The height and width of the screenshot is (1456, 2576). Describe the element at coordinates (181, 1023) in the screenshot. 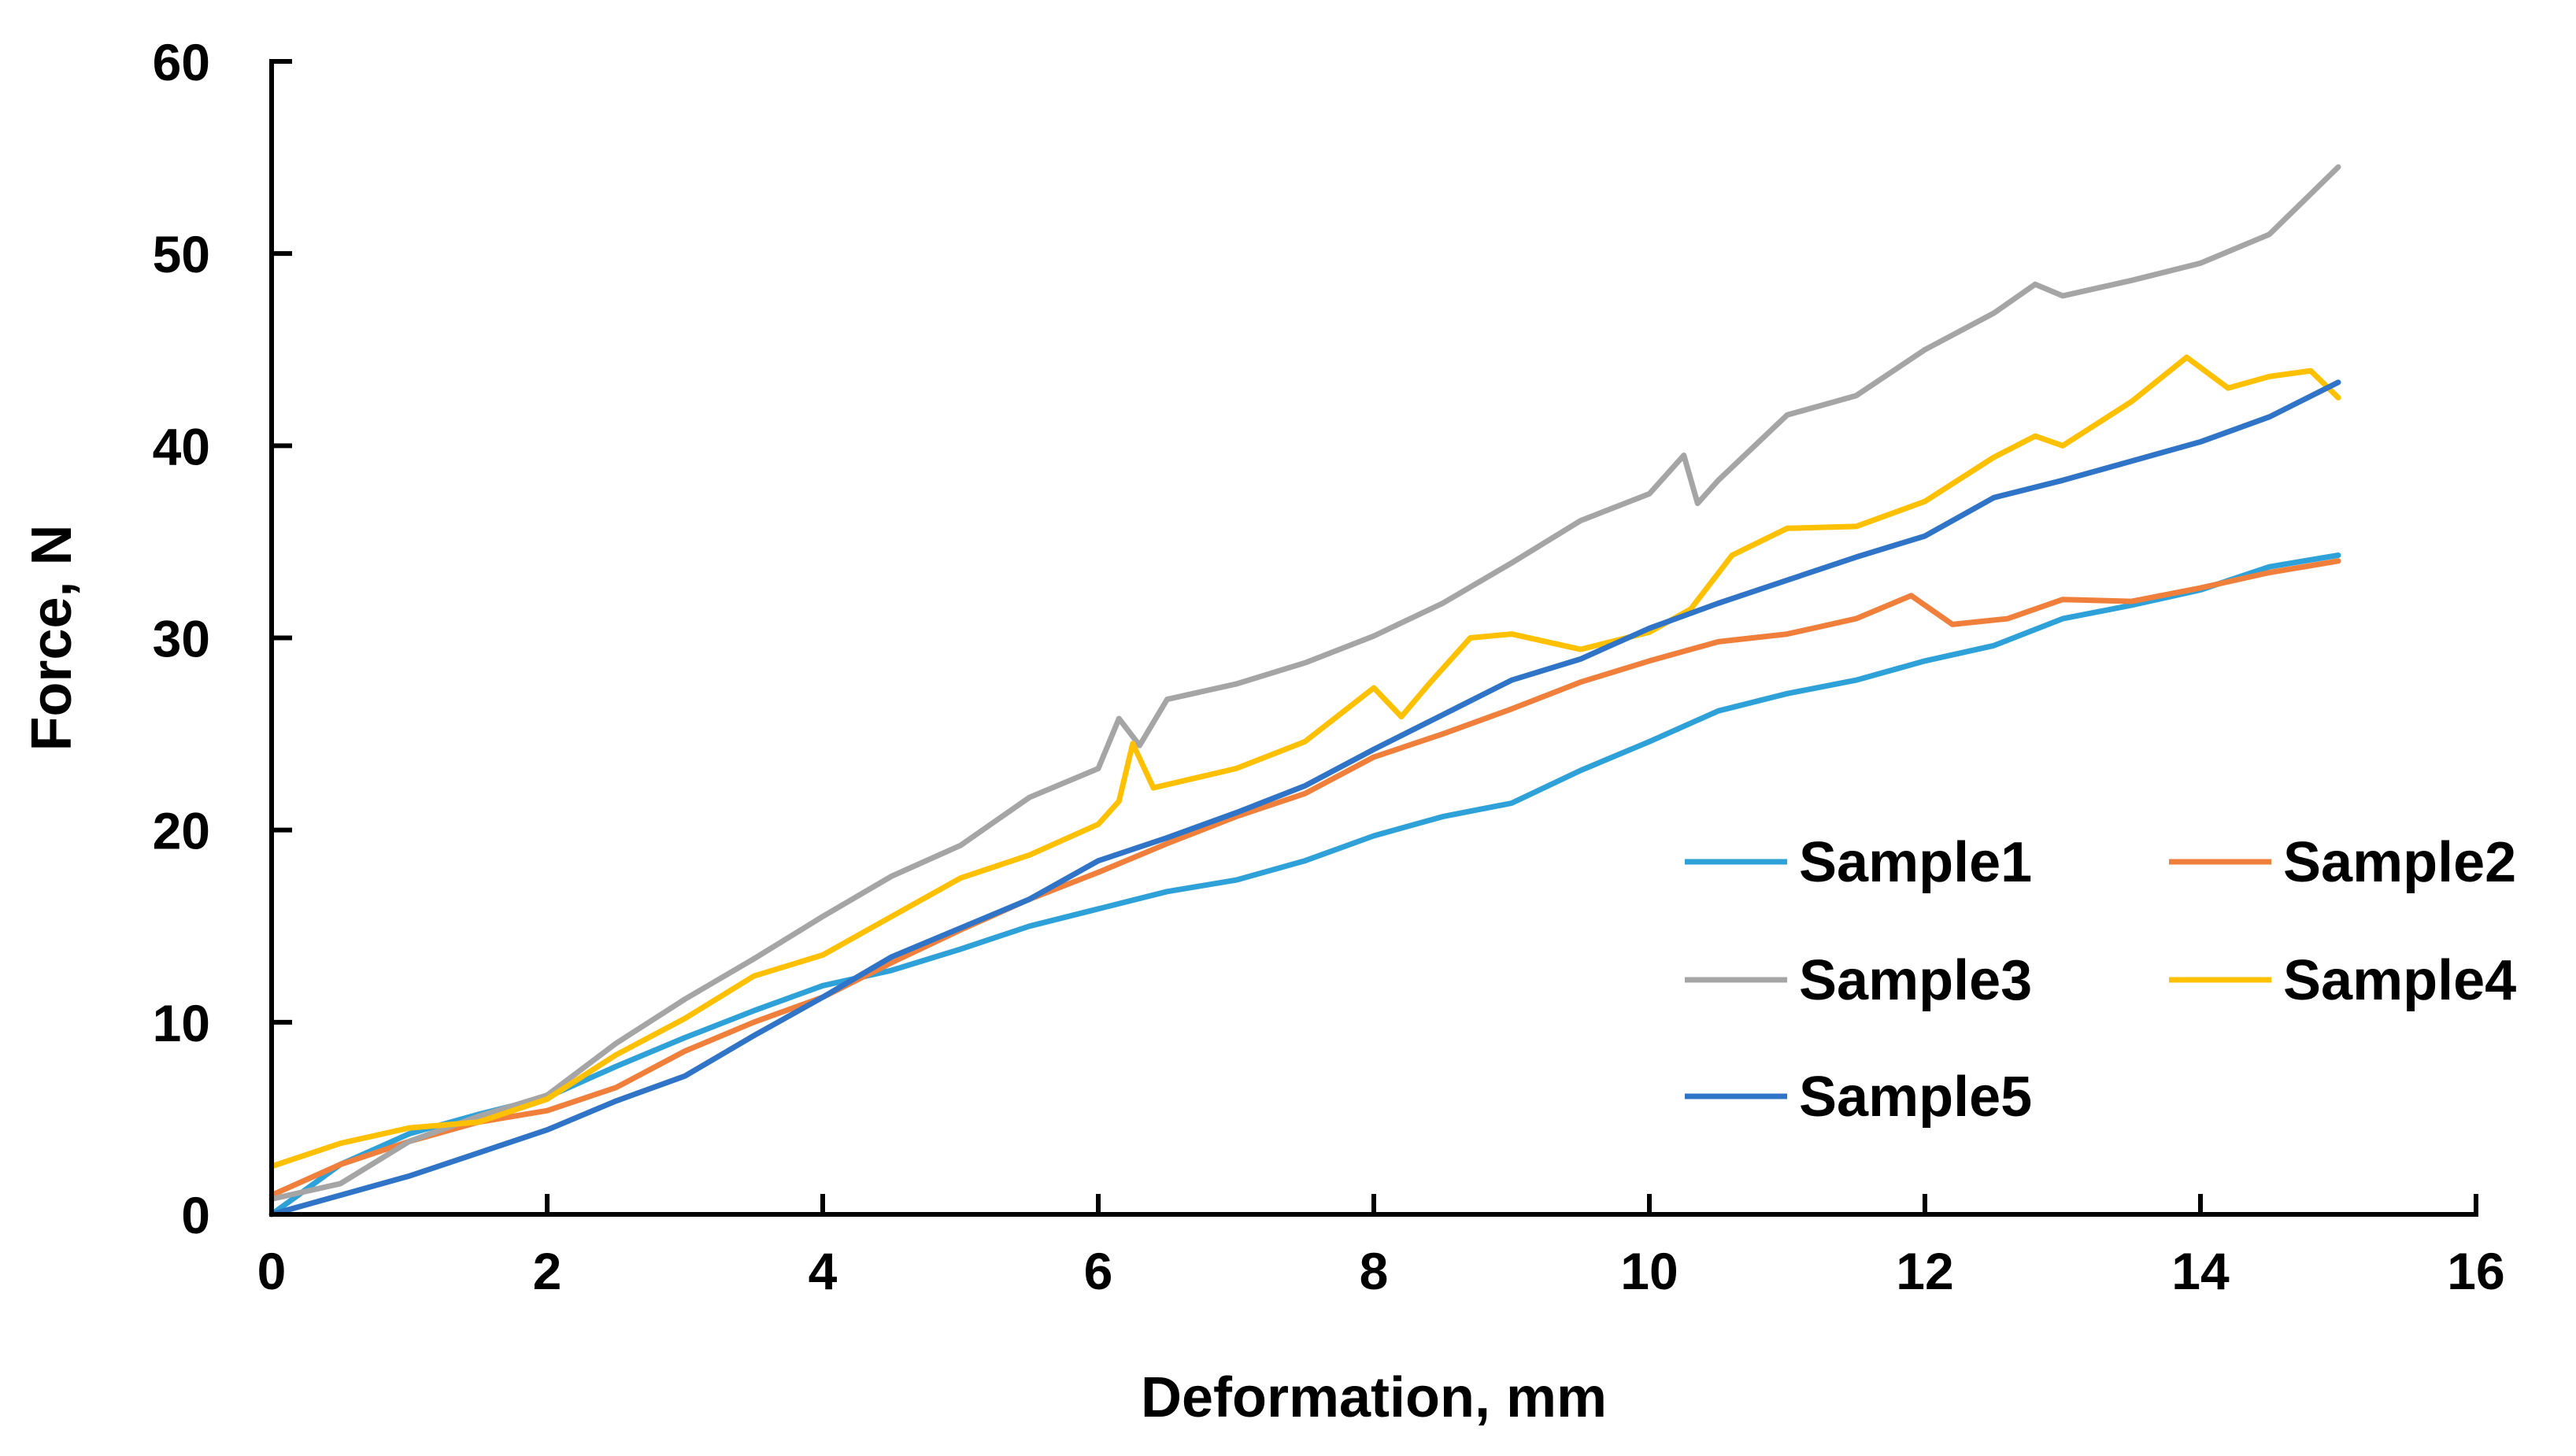

I see `y-tick-label: 10` at that location.